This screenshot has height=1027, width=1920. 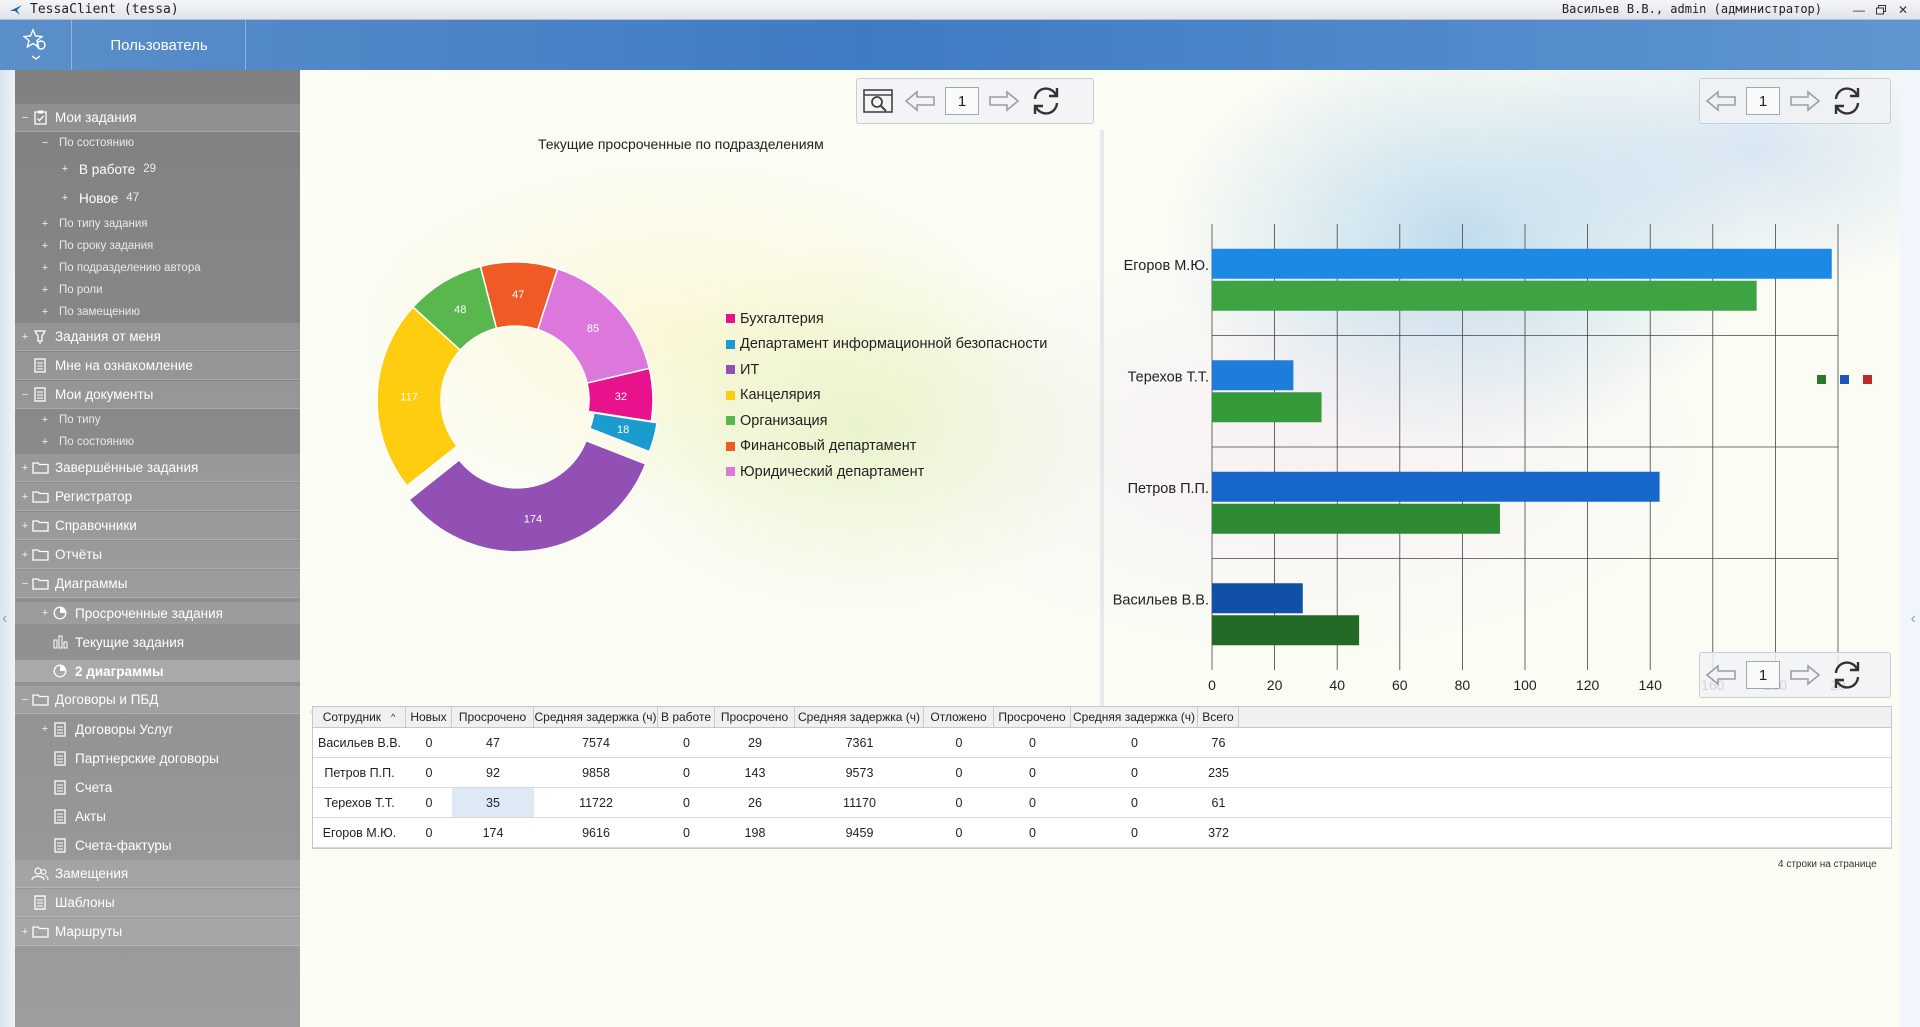 What do you see at coordinates (157, 143) in the screenshot?
I see `sidebar-item: − По состоянию` at bounding box center [157, 143].